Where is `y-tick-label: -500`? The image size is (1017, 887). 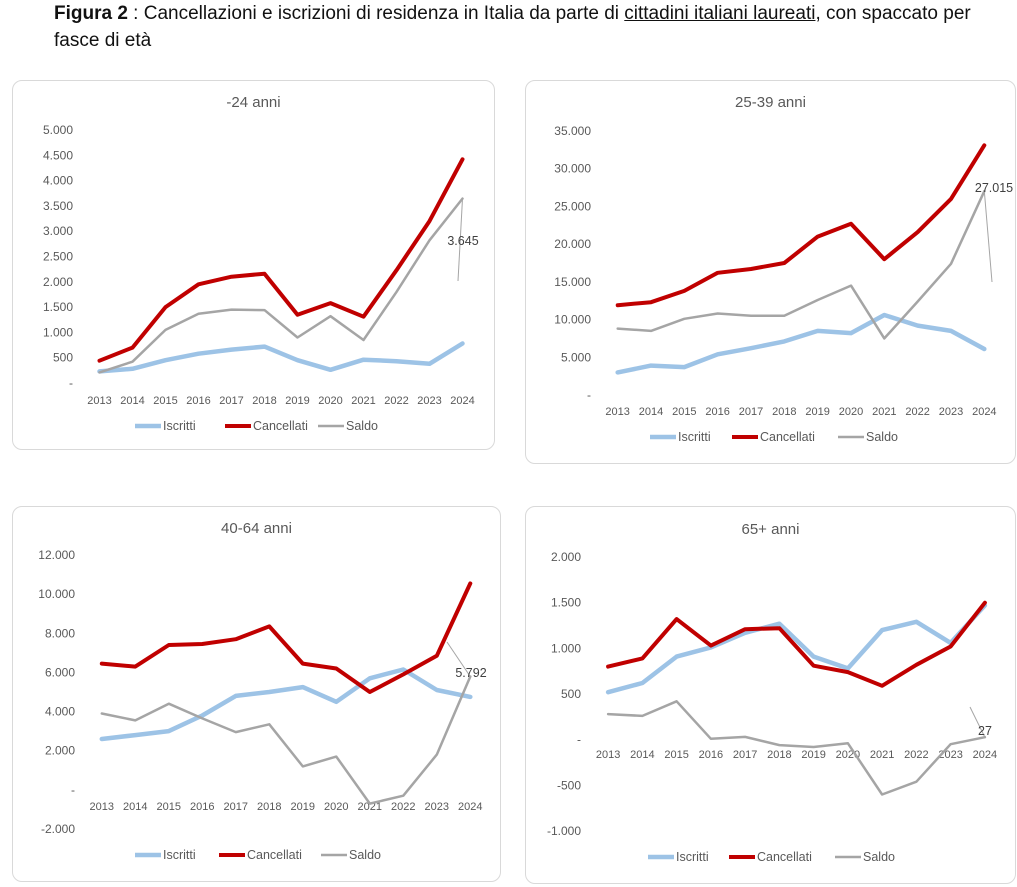
y-tick-label: -500 is located at coordinates (569, 785).